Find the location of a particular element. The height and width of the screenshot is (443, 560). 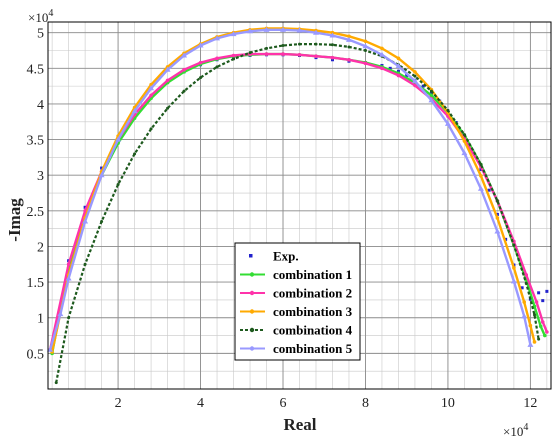

legend-label: combination 4 is located at coordinates (313, 330).